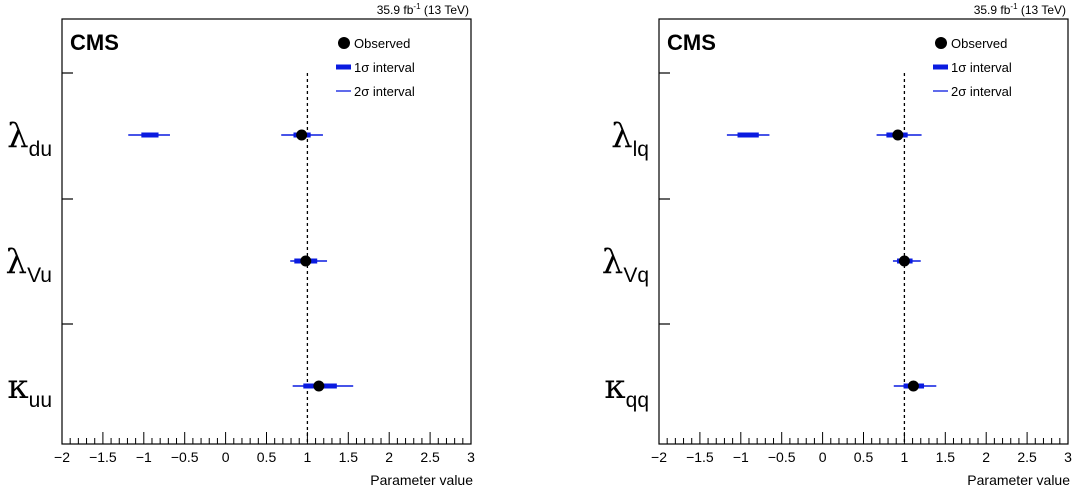 The image size is (1084, 489). What do you see at coordinates (40, 400) in the screenshot?
I see `parameter-subscript: uu` at bounding box center [40, 400].